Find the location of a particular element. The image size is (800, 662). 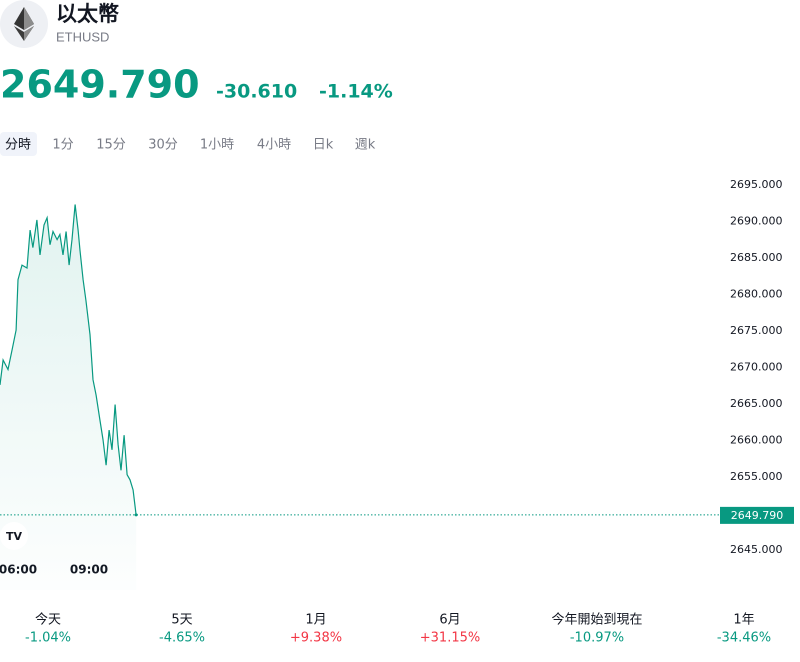

period-change: +31.15% is located at coordinates (450, 638).